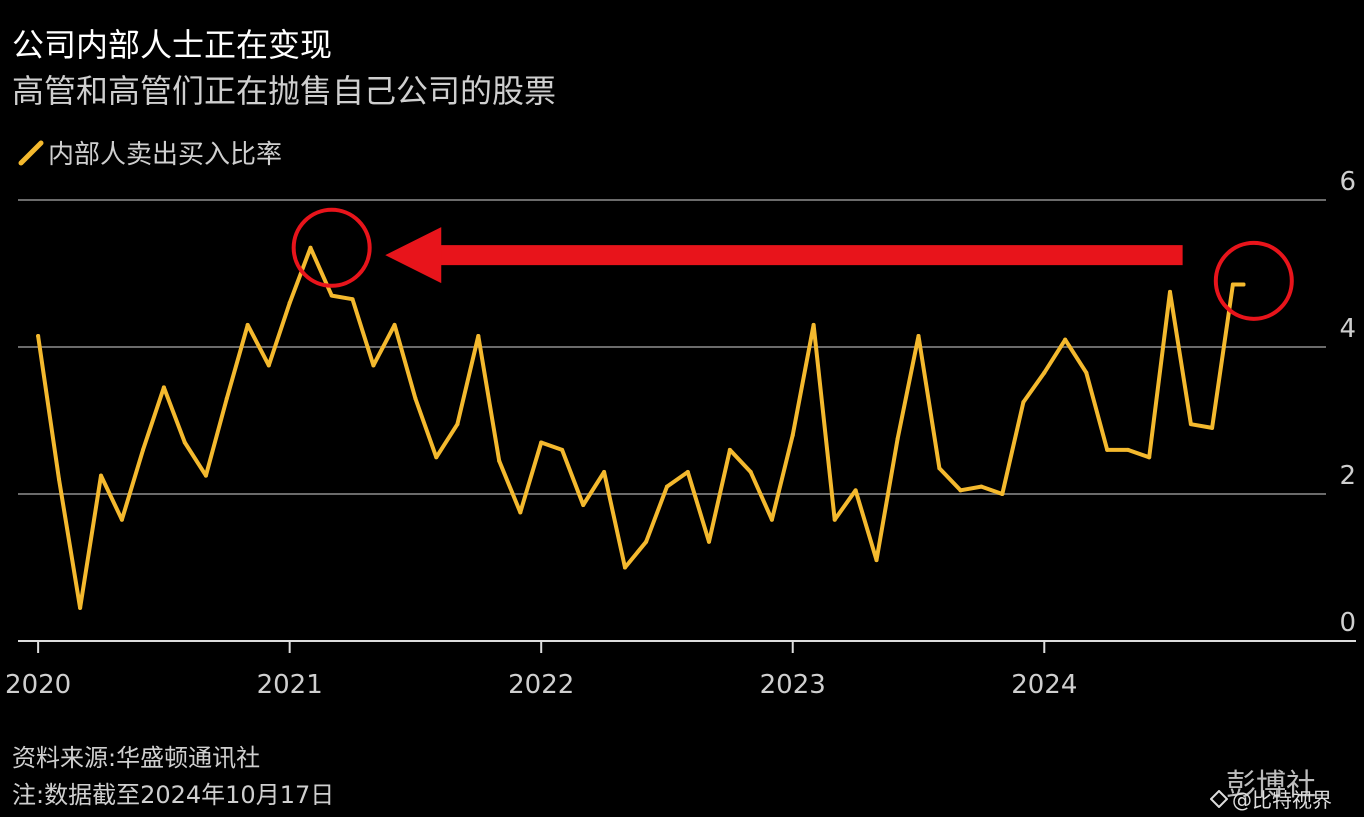 The height and width of the screenshot is (817, 1364). I want to click on legend: 内部人卖出买入比率, so click(150, 152).